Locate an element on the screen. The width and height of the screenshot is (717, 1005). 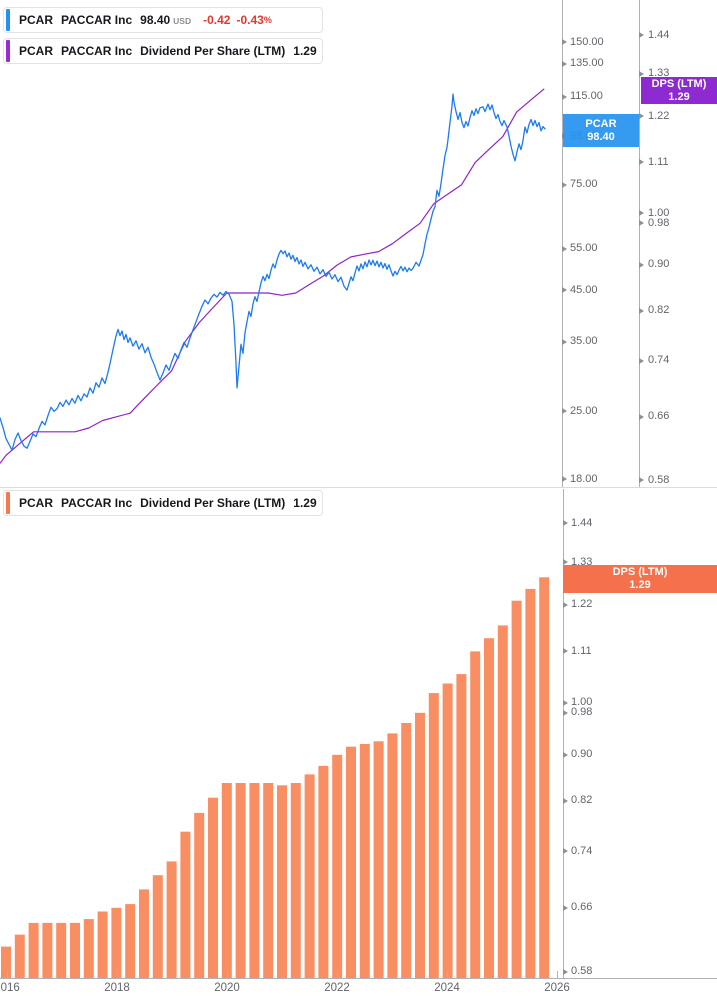
y-axis-tick-label: 1.11 is located at coordinates (658, 161).